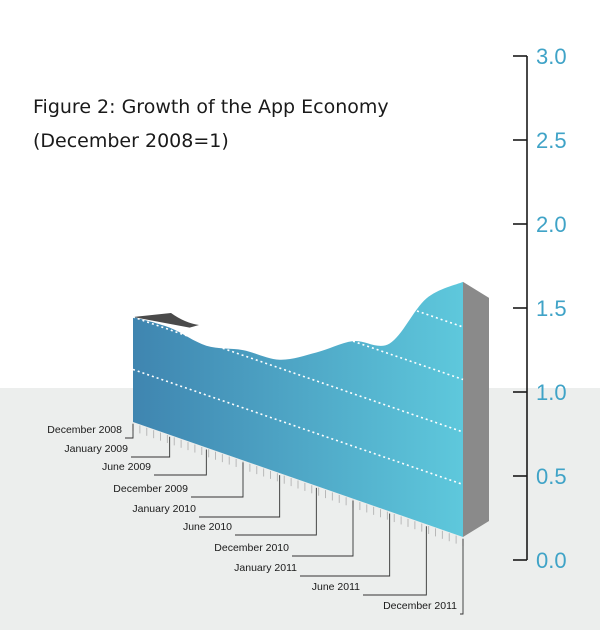  I want to click on y-tick-label: 1.5, so click(551, 308).